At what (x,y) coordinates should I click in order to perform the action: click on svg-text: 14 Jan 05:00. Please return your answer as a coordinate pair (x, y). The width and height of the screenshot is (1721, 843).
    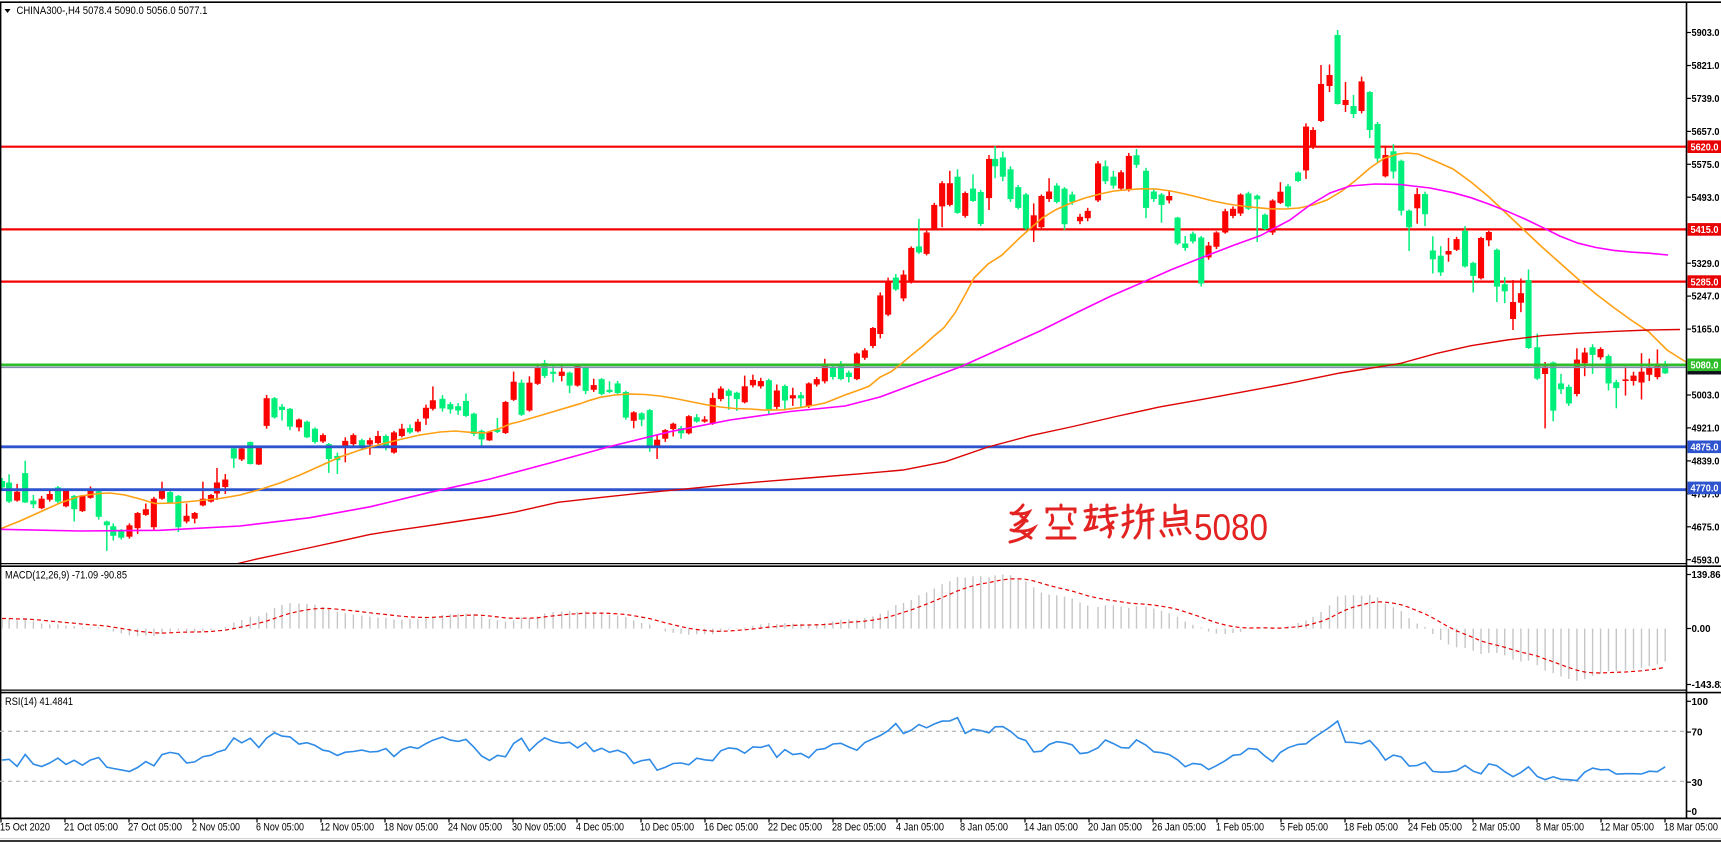
    Looking at the image, I should click on (1051, 828).